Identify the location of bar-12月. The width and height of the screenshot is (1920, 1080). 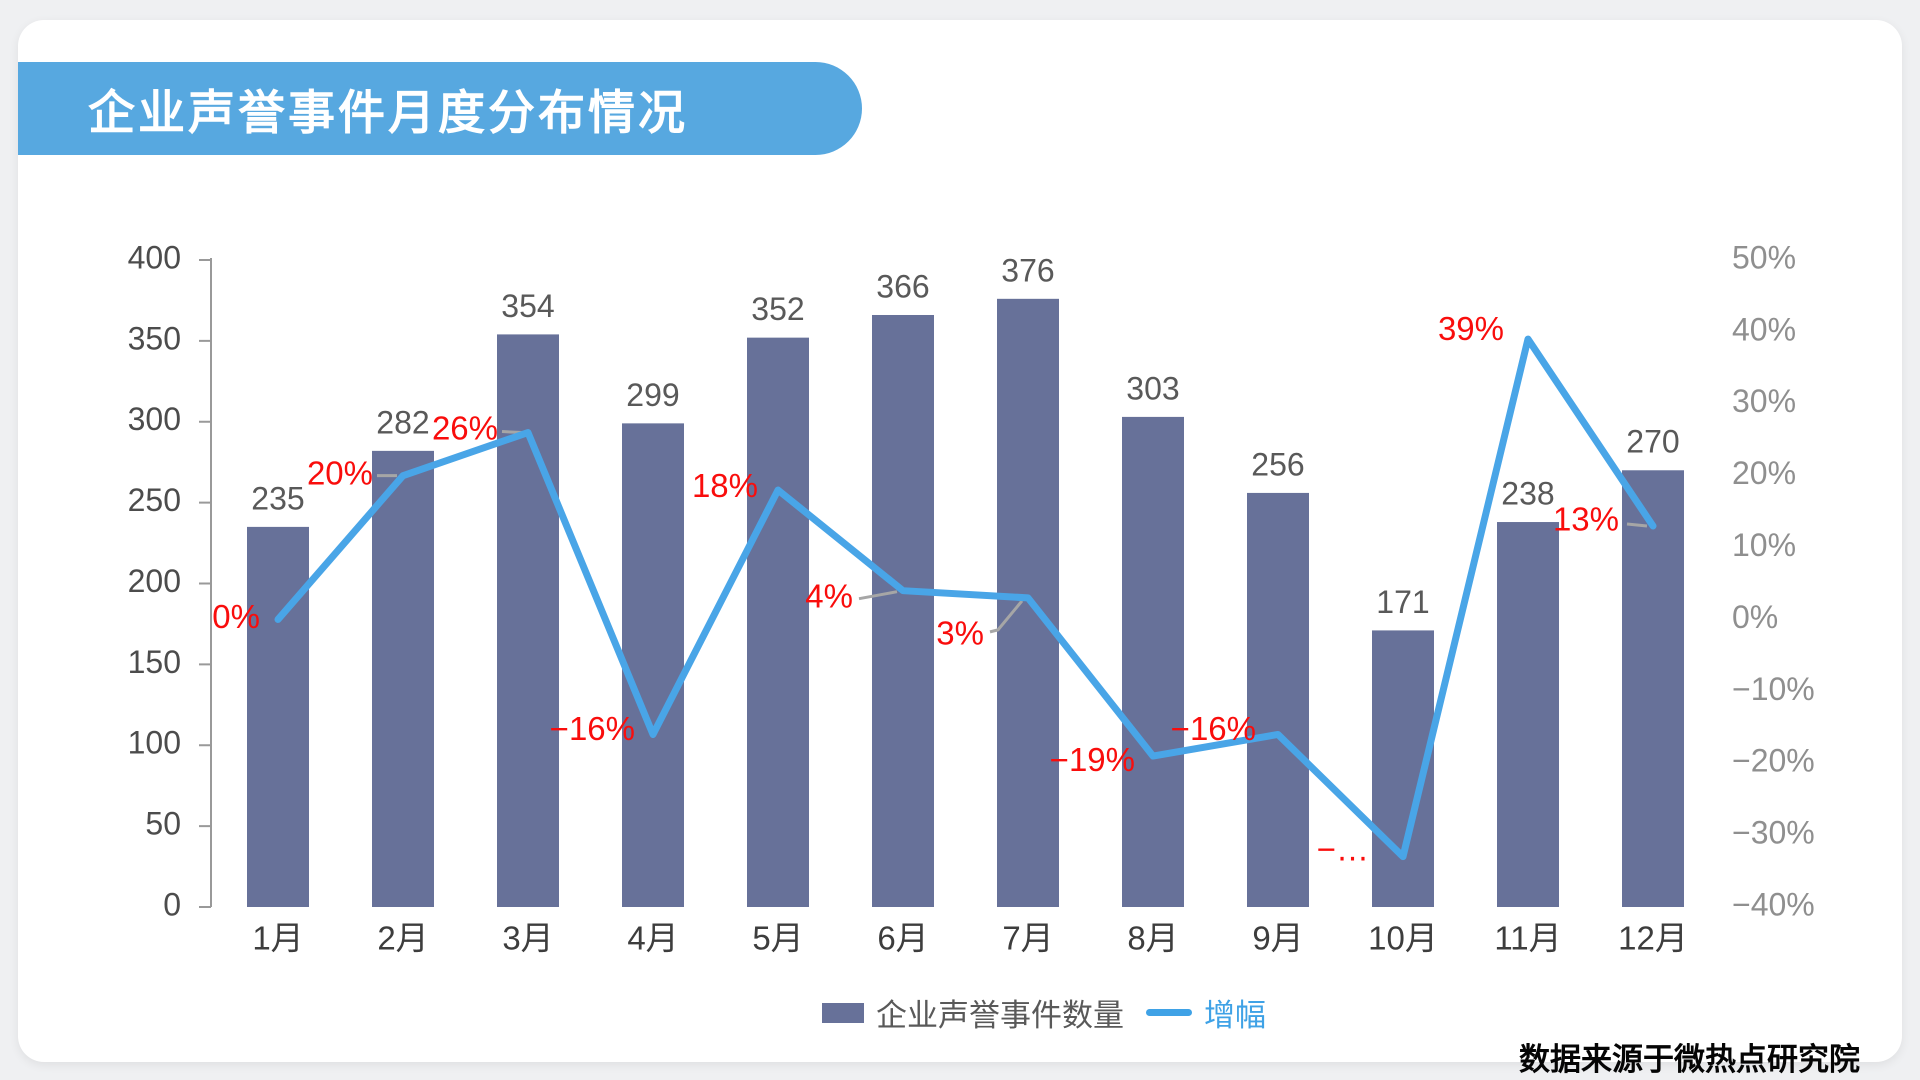
(1653, 688).